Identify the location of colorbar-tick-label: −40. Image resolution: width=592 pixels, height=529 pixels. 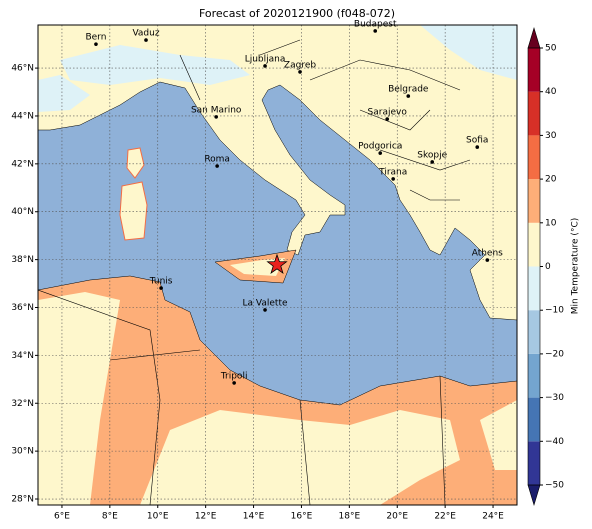
(554, 442).